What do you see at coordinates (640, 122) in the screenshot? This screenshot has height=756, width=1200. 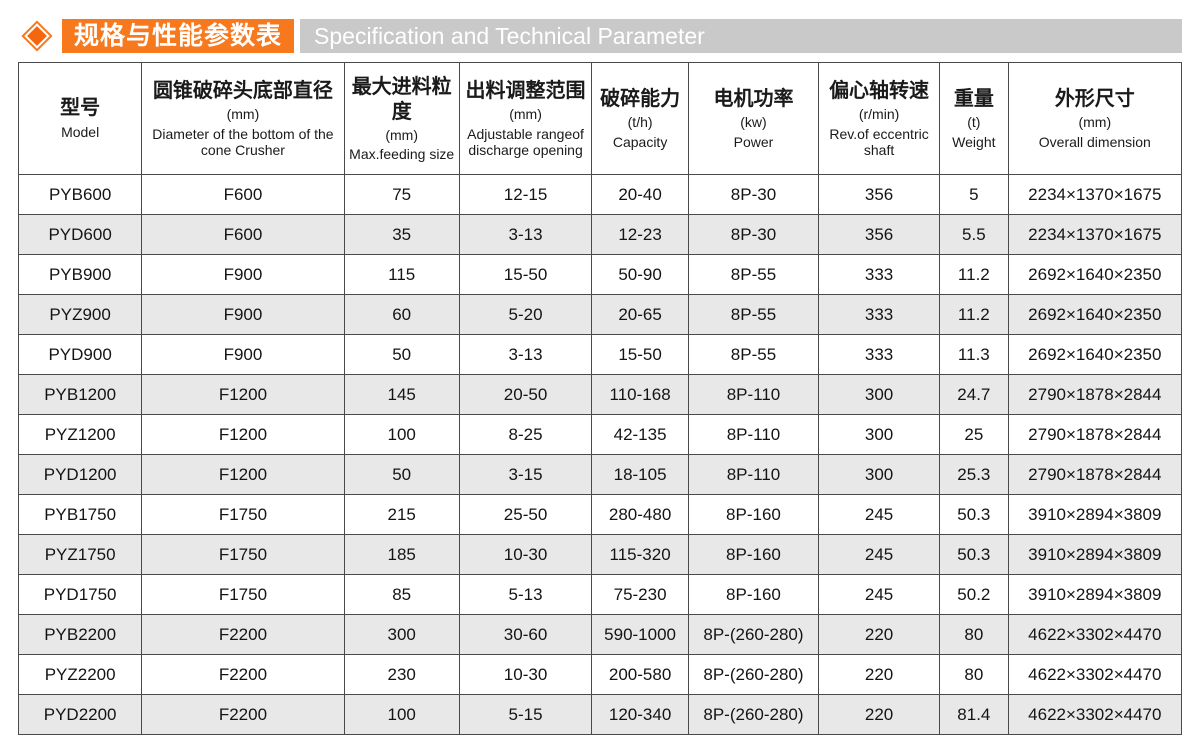 I see `col-header-unit: (t/h)` at bounding box center [640, 122].